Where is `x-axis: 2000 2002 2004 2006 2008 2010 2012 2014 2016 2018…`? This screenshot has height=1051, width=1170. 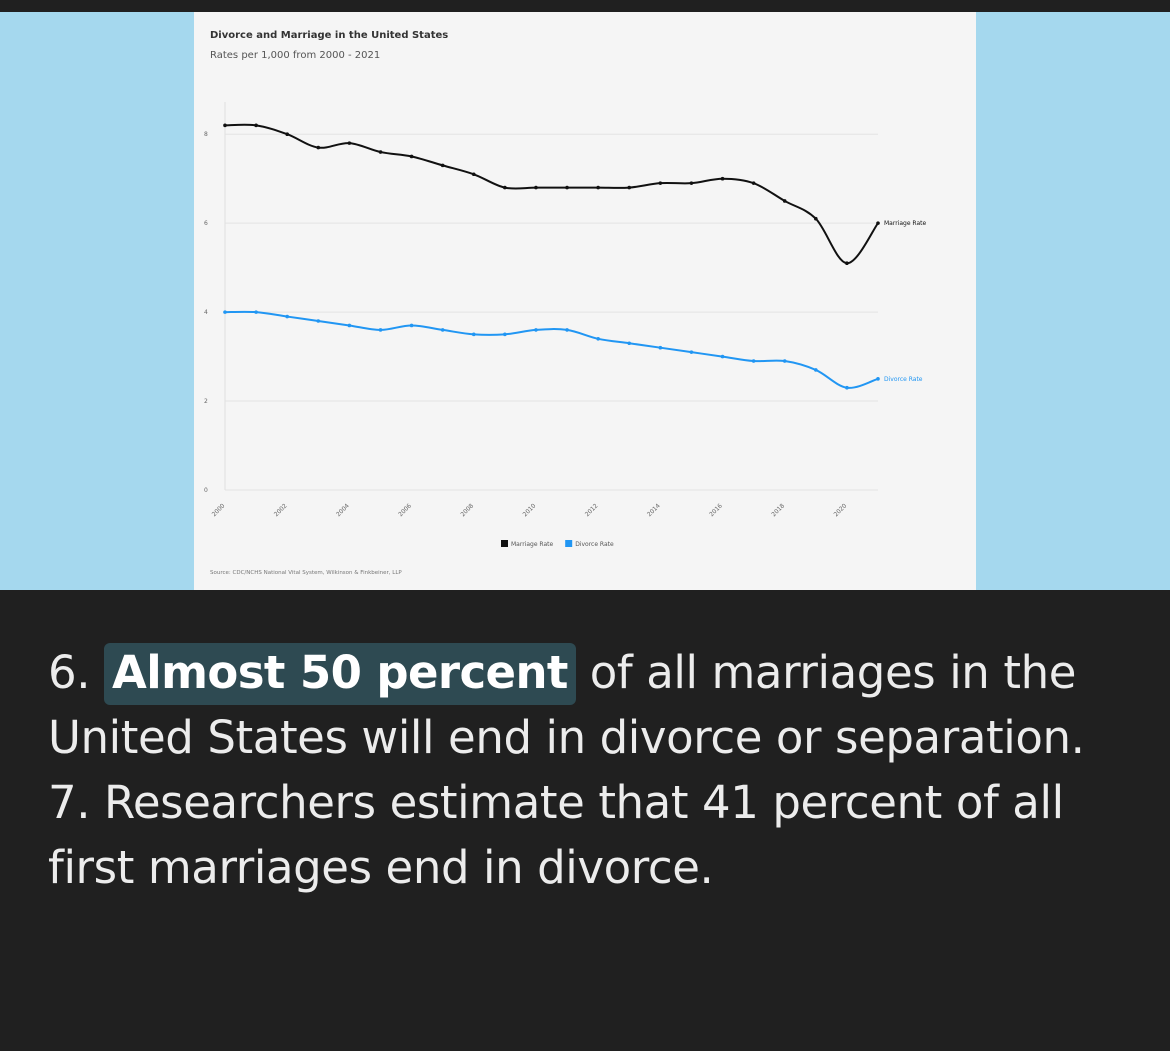 x-axis: 2000 2002 2004 2006 2008 2010 2012 2014 2016 2018… is located at coordinates (530, 510).